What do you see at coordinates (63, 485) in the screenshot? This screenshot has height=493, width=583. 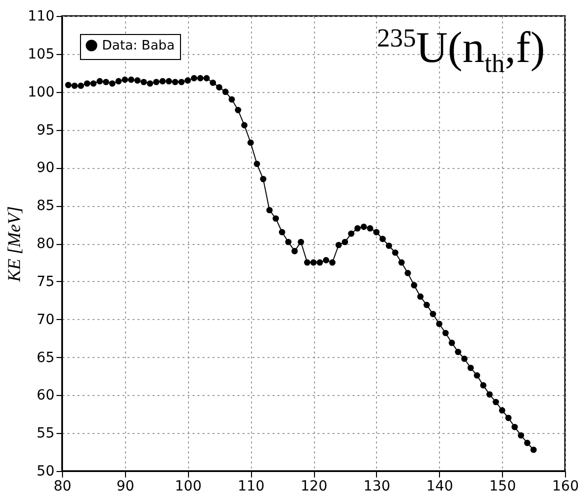 I see `x-tick-label: 80` at bounding box center [63, 485].